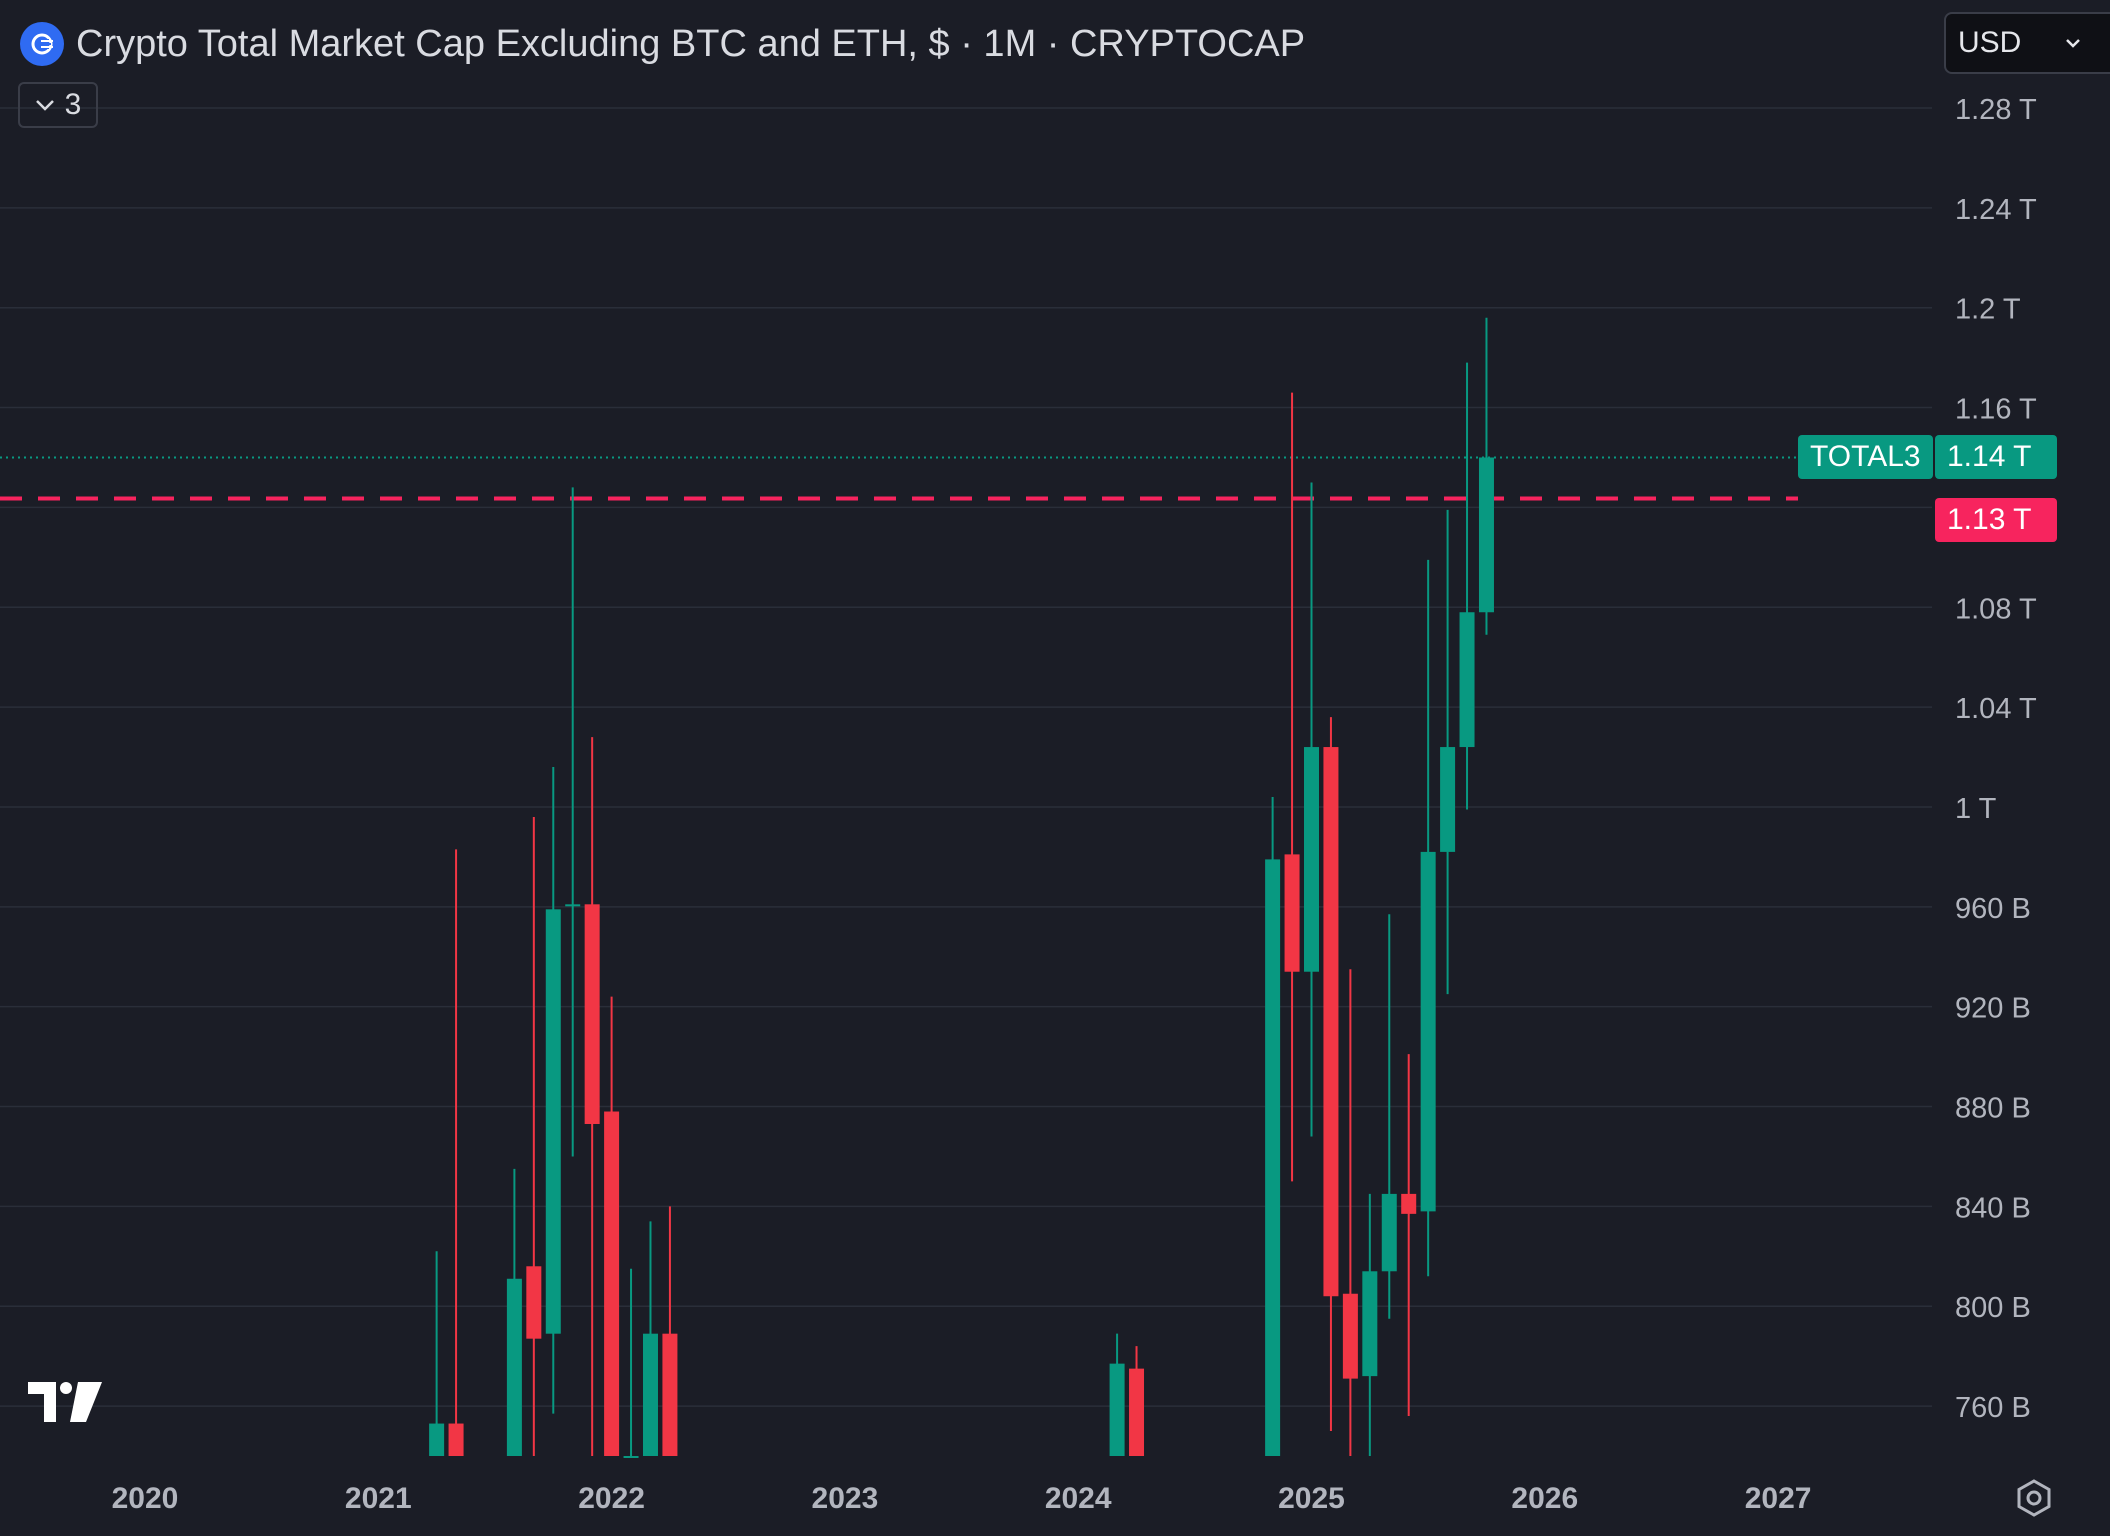  What do you see at coordinates (1993, 909) in the screenshot?
I see `y-tick-label: 960 B` at bounding box center [1993, 909].